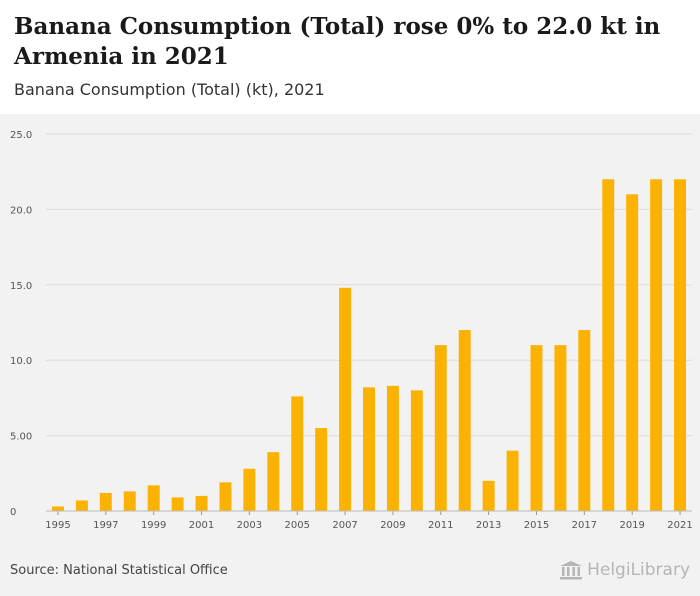  Describe the element at coordinates (416, 450) in the screenshot. I see `bar-2010` at that location.